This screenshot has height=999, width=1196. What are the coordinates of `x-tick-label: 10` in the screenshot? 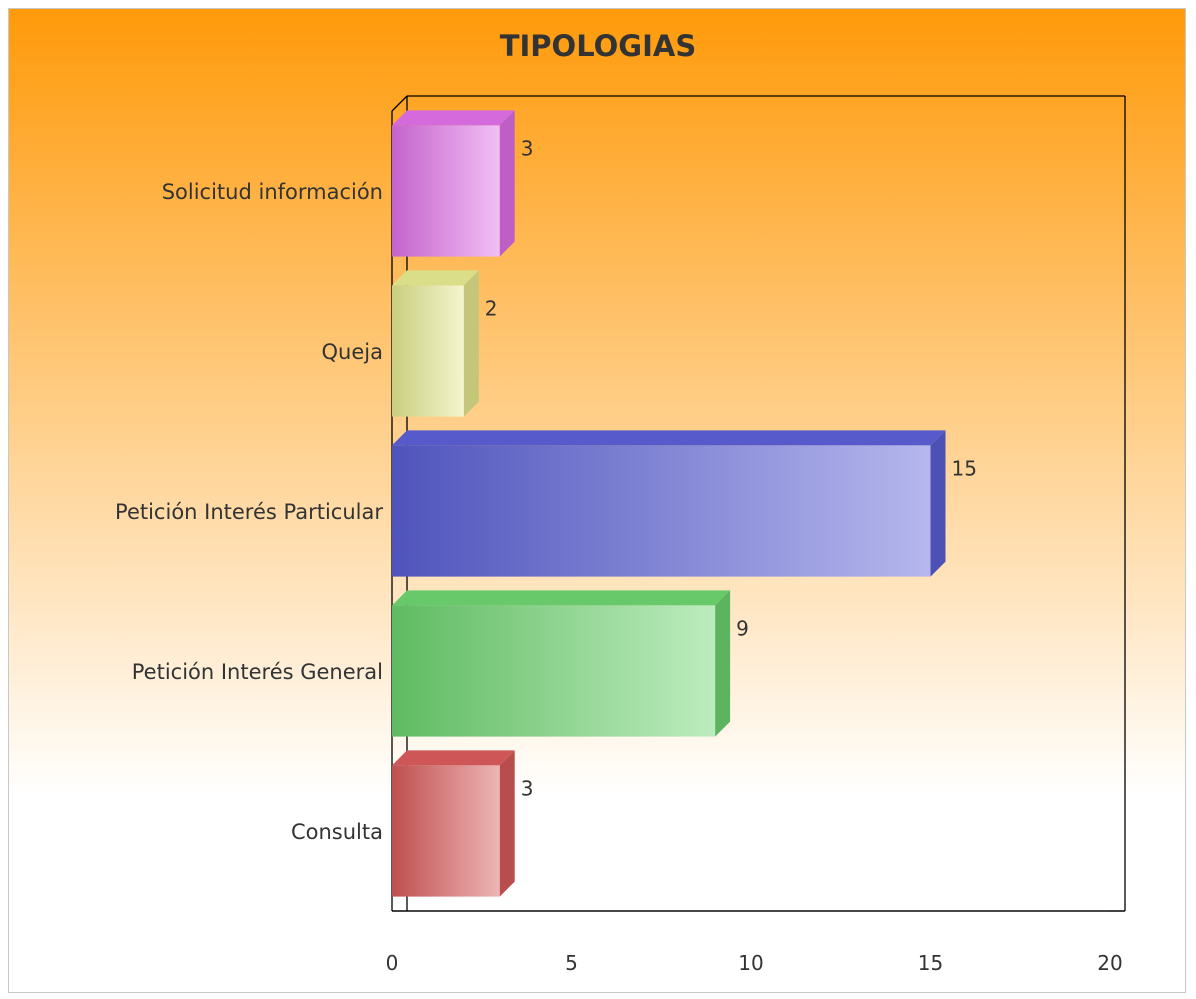 It's located at (750, 963).